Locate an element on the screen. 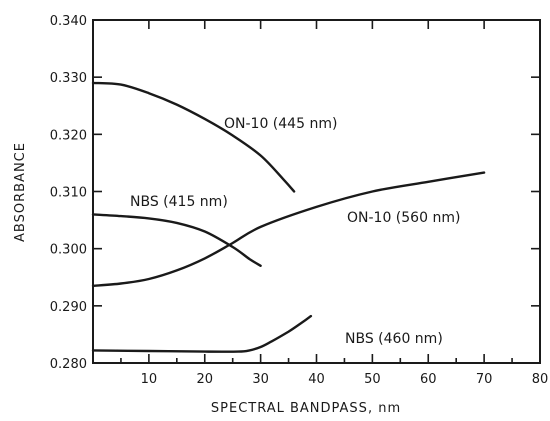 The height and width of the screenshot is (421, 550). y-tick-label: 0.300 is located at coordinates (68, 250).